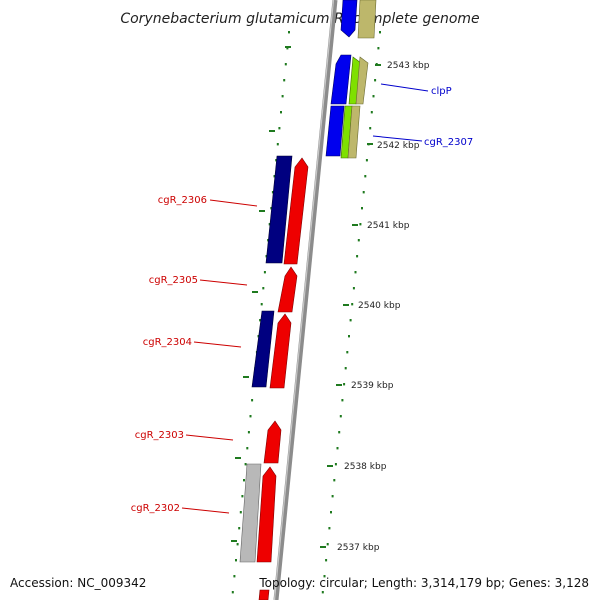 The image size is (600, 600). I want to click on scale-label: 2542 kbp, so click(398, 146).